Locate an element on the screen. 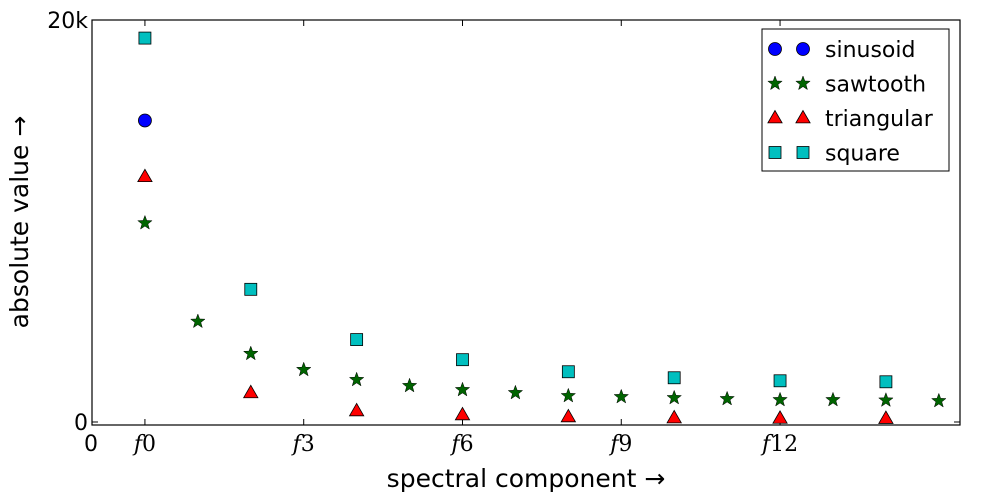  y-tick-labels: 0 20k is located at coordinates (67, 222).